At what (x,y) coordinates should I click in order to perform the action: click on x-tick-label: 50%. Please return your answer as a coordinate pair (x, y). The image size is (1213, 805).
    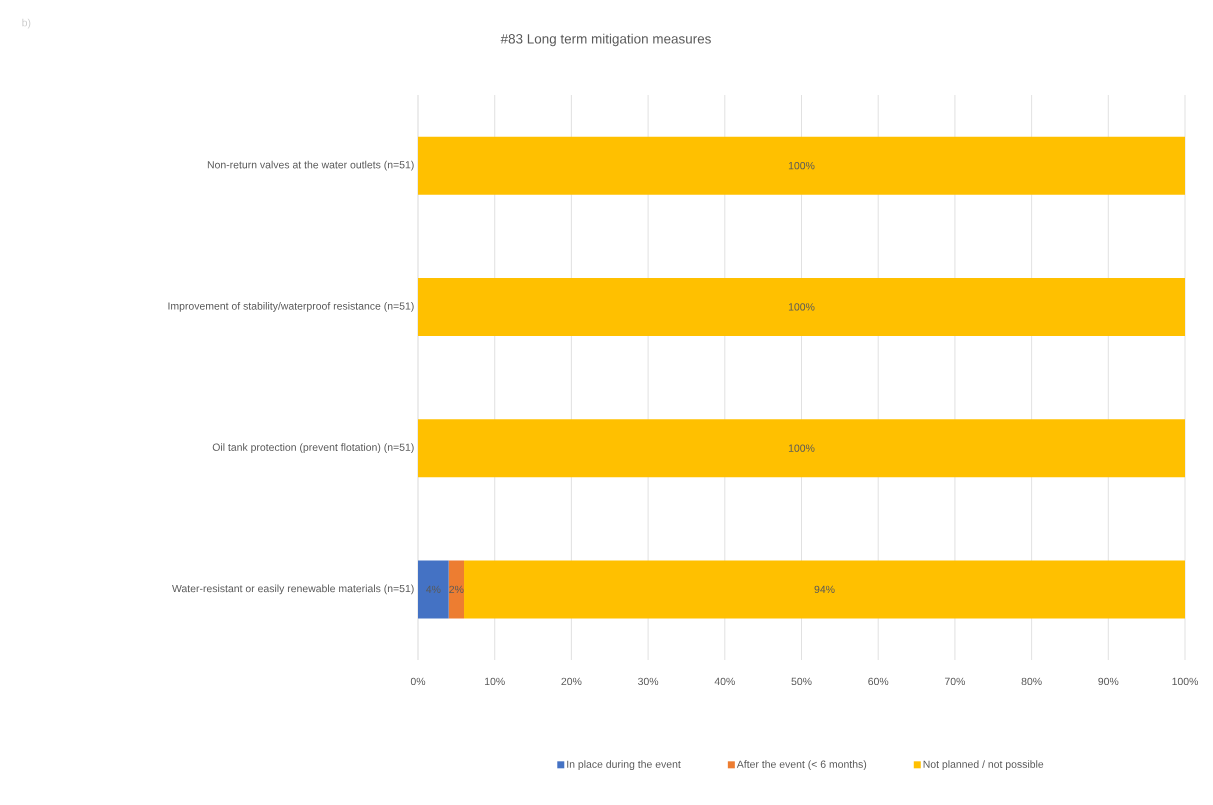
    Looking at the image, I should click on (801, 681).